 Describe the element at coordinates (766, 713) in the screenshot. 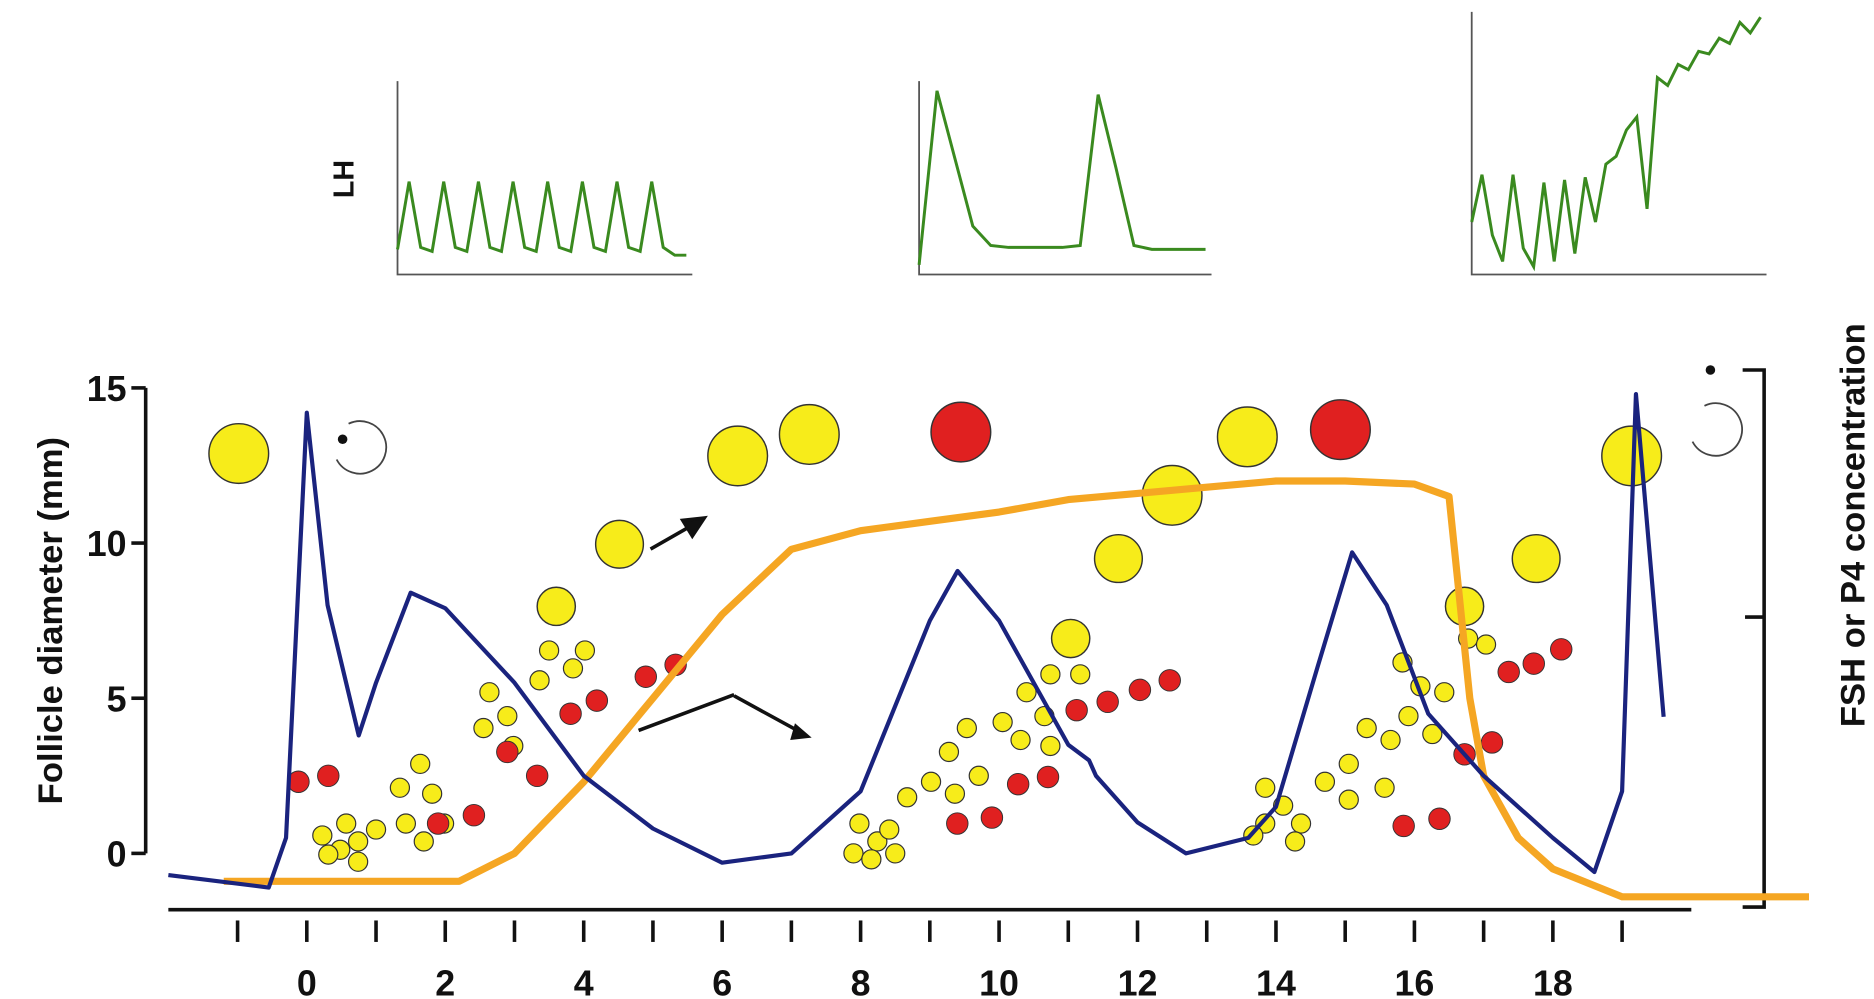

I see `arrow` at that location.